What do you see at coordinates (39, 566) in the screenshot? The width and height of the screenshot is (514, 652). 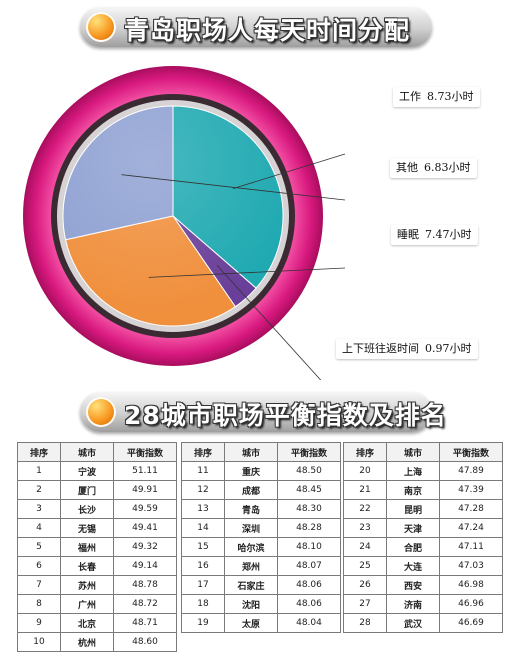 I see `rank-cell: 6` at bounding box center [39, 566].